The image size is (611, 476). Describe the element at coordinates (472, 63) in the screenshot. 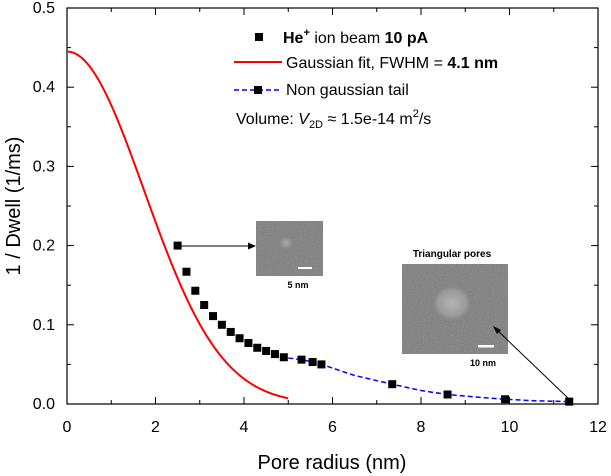

I see `legend-entry-gaussian-bold: 4.1 nm` at that location.